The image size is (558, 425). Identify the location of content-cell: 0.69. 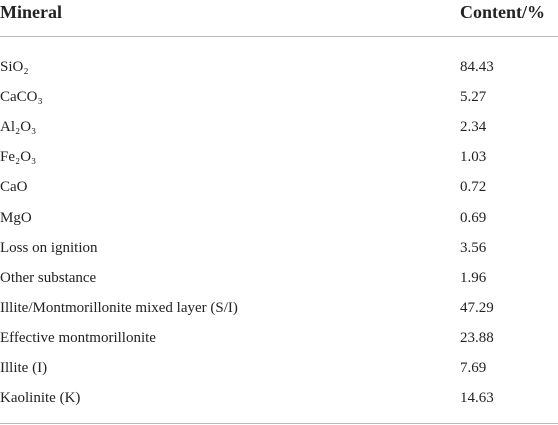
(473, 217).